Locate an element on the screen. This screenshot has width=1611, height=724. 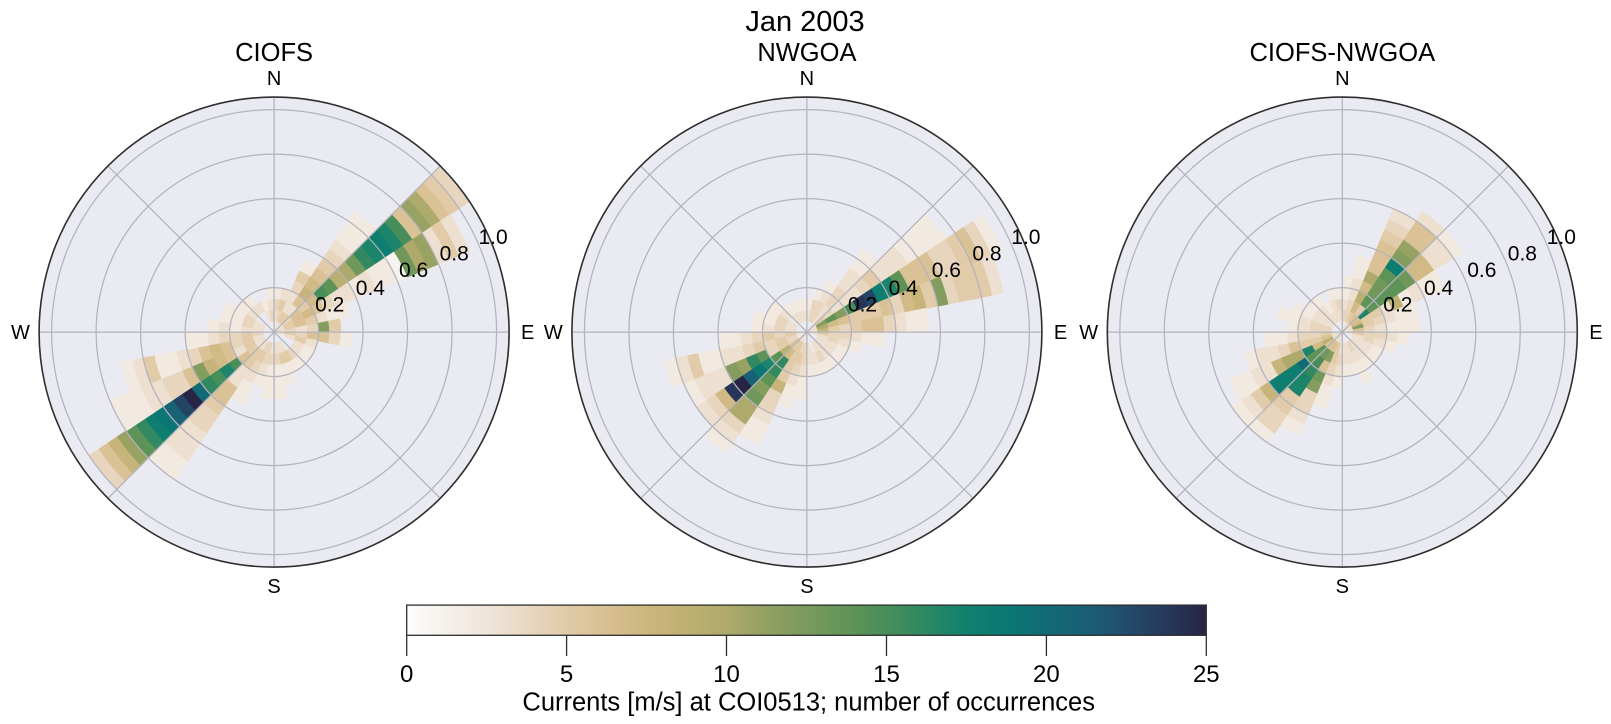
svg-text: CIOFS is located at coordinates (274, 53).